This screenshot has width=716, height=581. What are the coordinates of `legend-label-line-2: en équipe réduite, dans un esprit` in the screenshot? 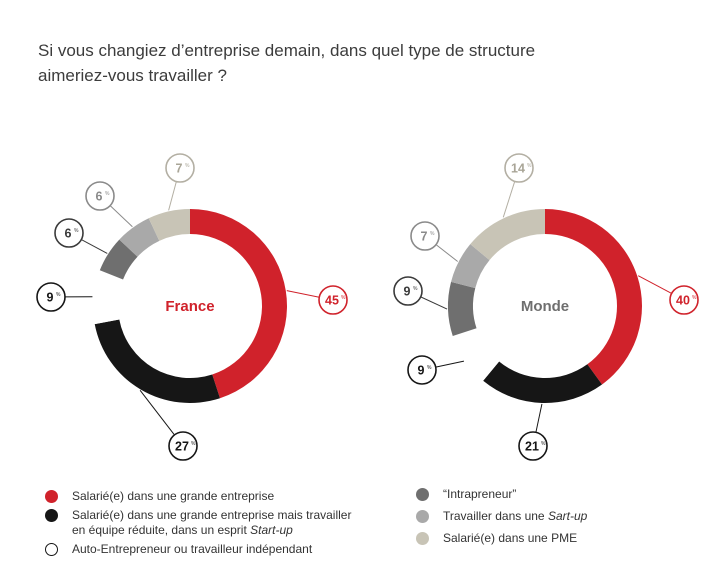 It's located at (161, 530).